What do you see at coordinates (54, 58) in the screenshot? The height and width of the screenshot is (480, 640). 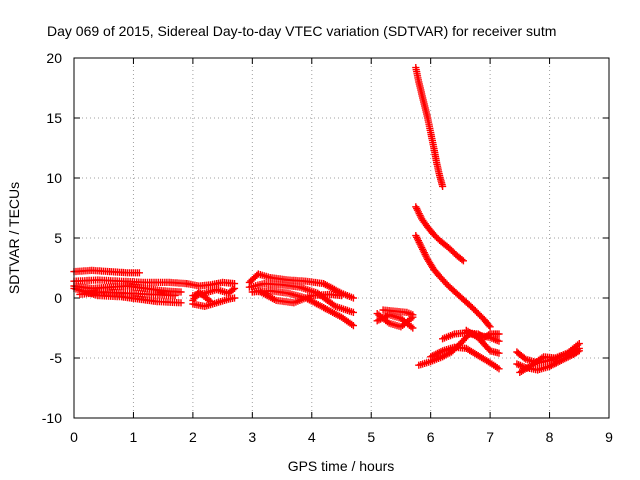 I see `y-tick-label: 20` at bounding box center [54, 58].